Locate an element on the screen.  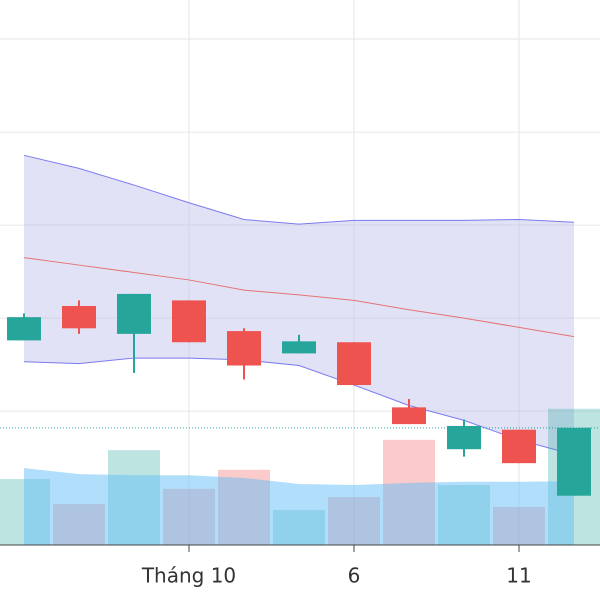
x-tick-label: 6 is located at coordinates (354, 576).